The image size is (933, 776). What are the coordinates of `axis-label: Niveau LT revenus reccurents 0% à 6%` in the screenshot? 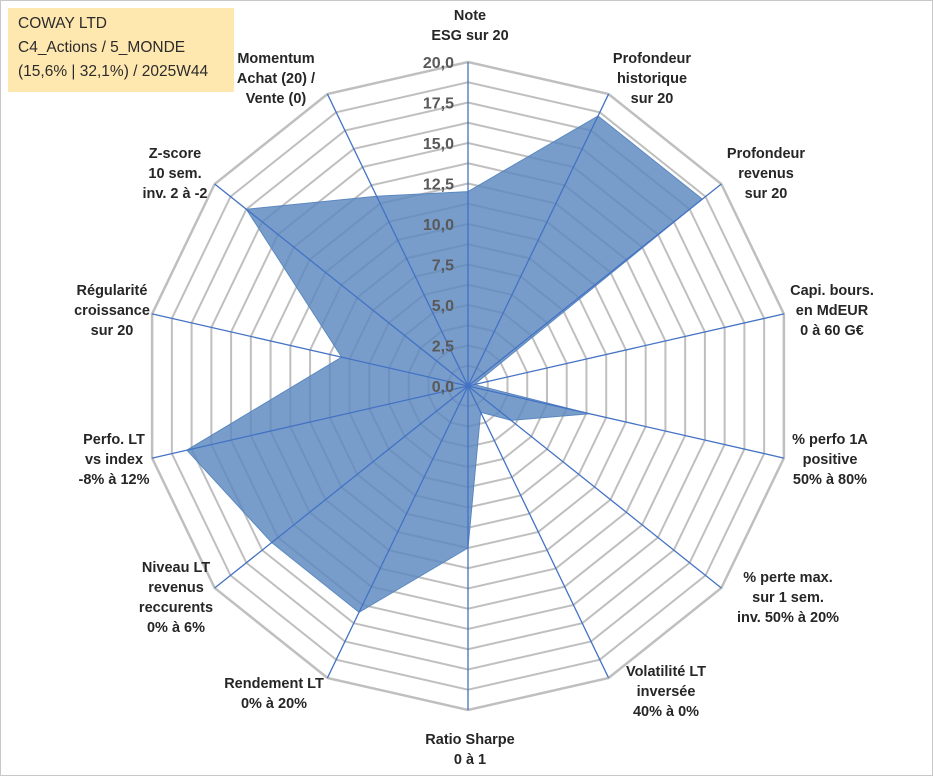 It's located at (176, 598).